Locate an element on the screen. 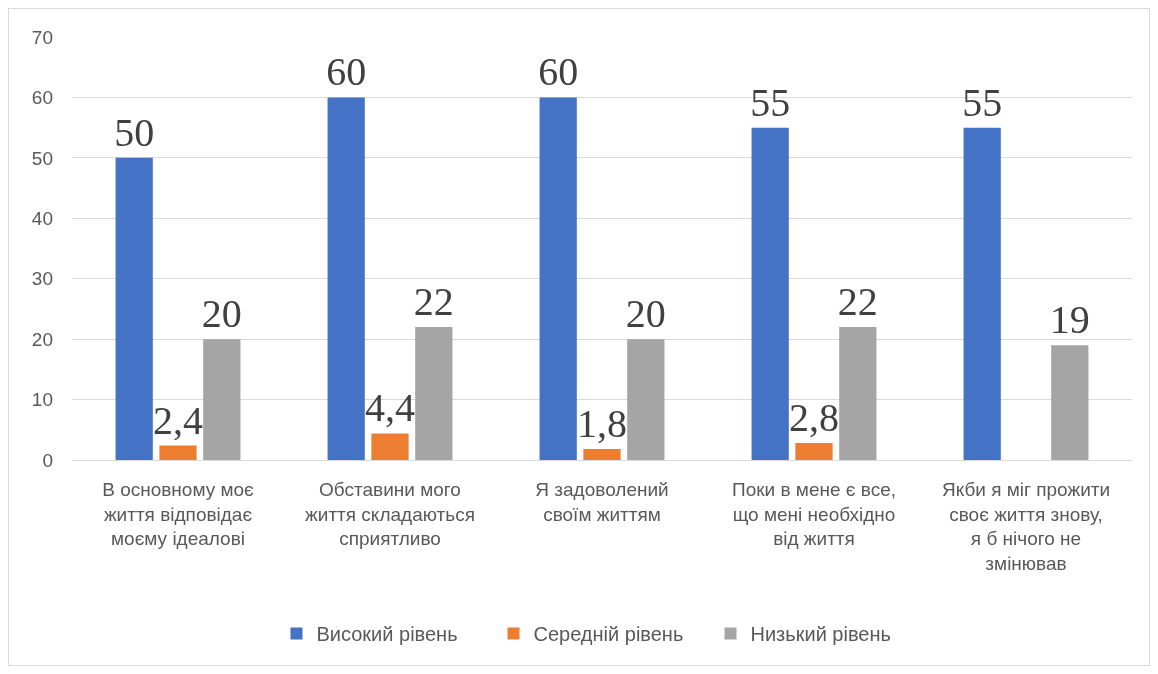 The image size is (1158, 674). y-tick-label: 40 is located at coordinates (42, 218).